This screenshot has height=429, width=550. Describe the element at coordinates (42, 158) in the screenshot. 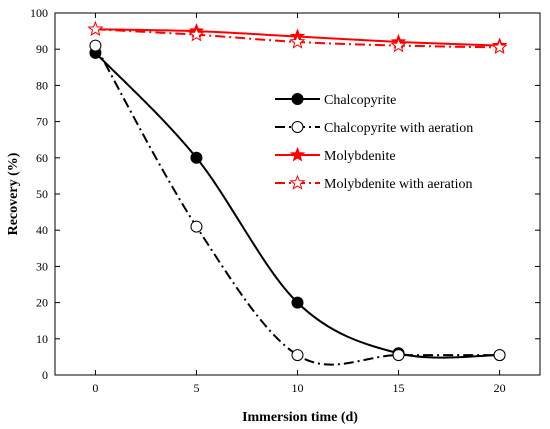

I see `y-tick-label: 60` at that location.